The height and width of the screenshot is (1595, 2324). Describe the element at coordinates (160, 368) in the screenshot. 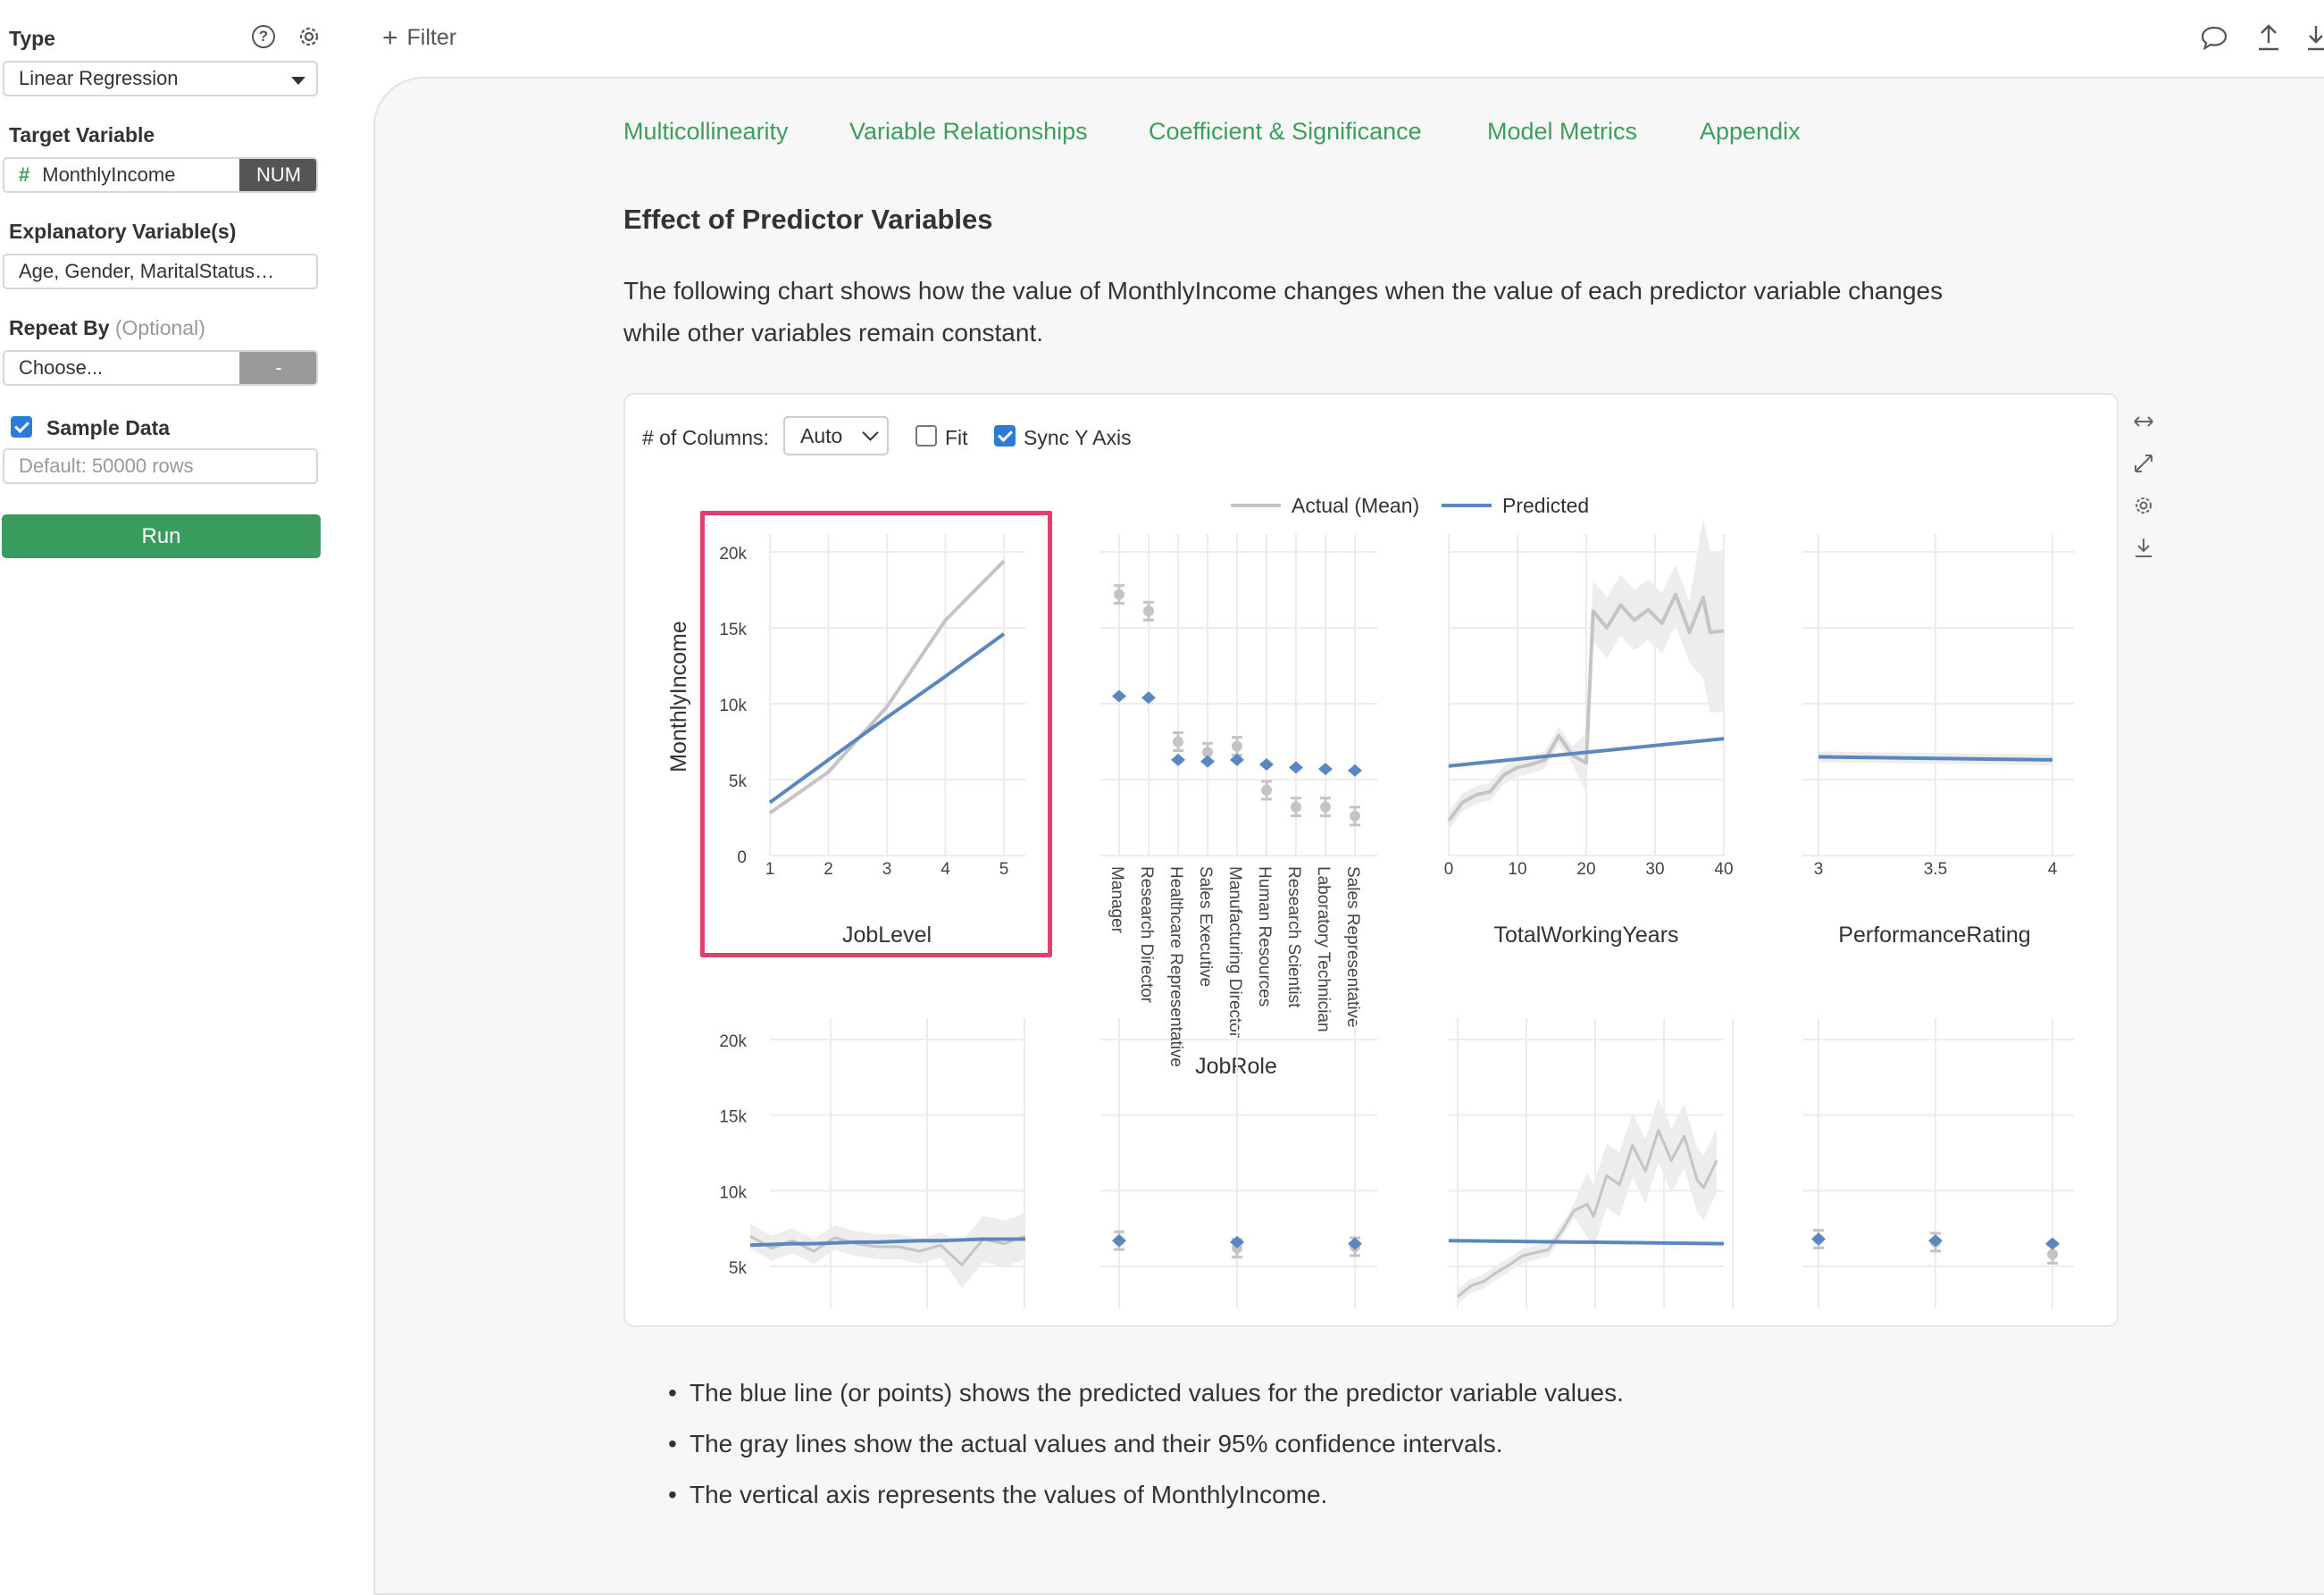

I see `repeat-by-select: Choose... -` at that location.